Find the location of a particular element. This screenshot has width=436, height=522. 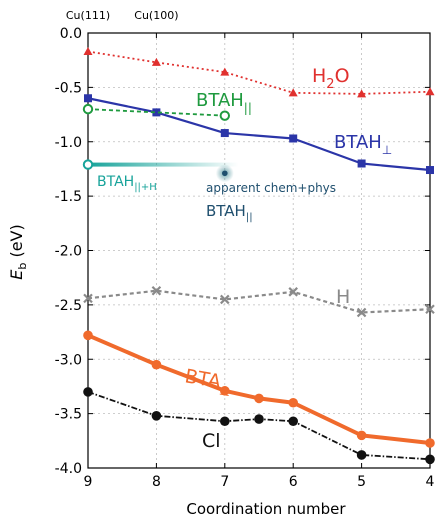

y-axis-label-unit: (eV) is located at coordinates (16, 243).